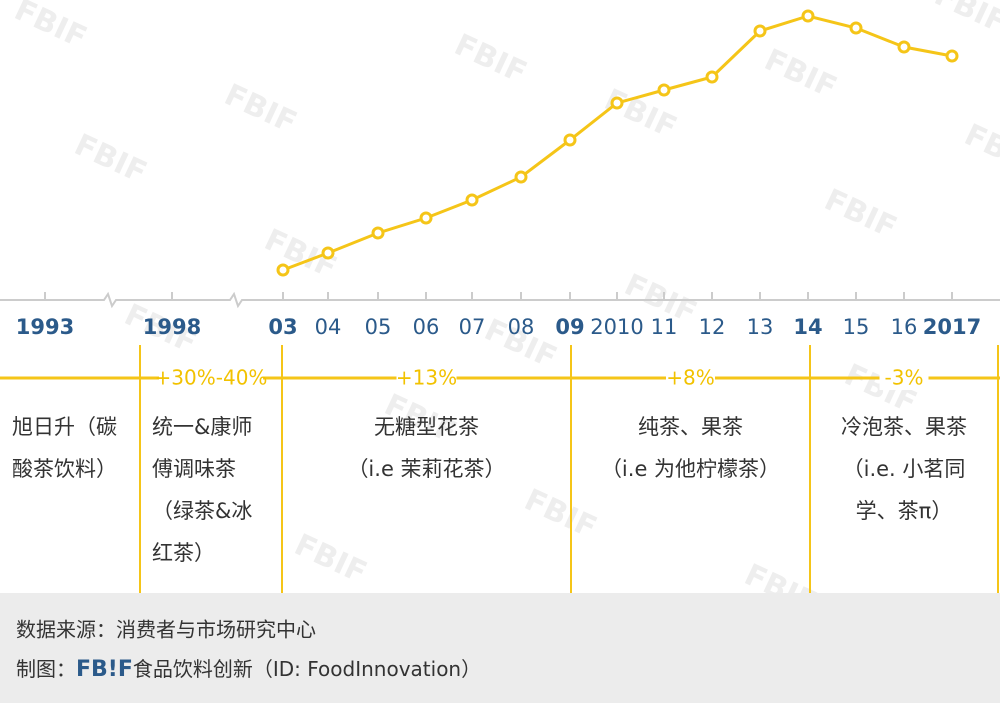 Image resolution: width=1000 pixels, height=703 pixels. I want to click on period-text: （i.e 为他柠檬茶）, so click(690, 469).